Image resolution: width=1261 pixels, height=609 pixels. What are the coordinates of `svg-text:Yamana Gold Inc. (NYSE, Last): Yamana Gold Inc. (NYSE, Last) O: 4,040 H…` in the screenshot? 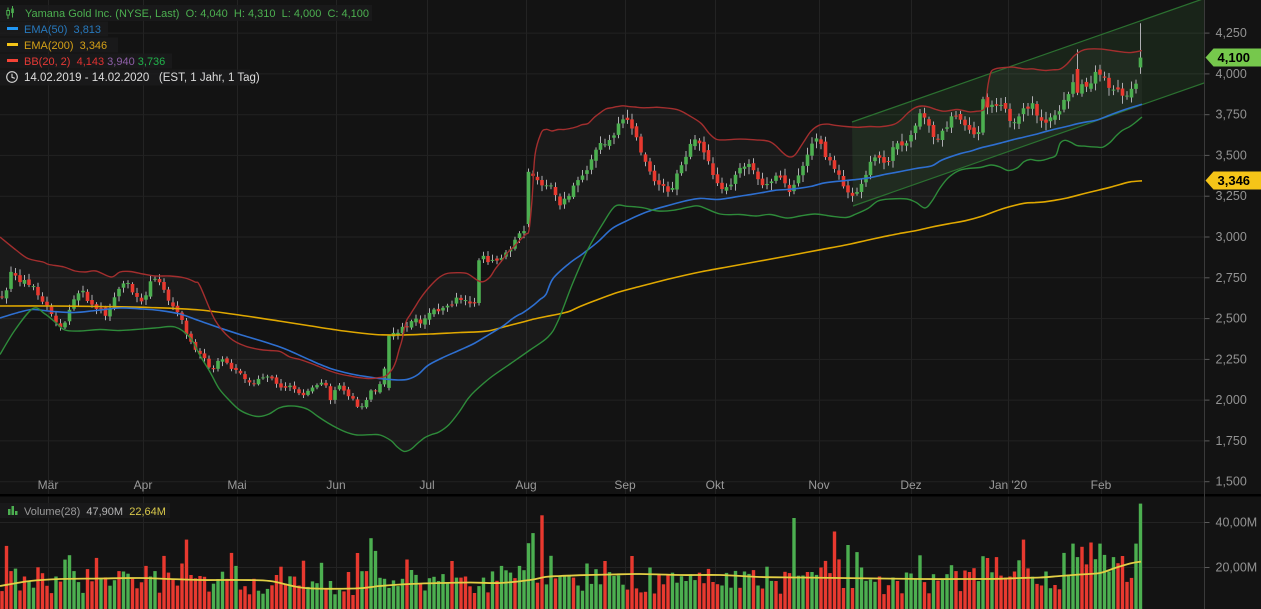 It's located at (197, 14).